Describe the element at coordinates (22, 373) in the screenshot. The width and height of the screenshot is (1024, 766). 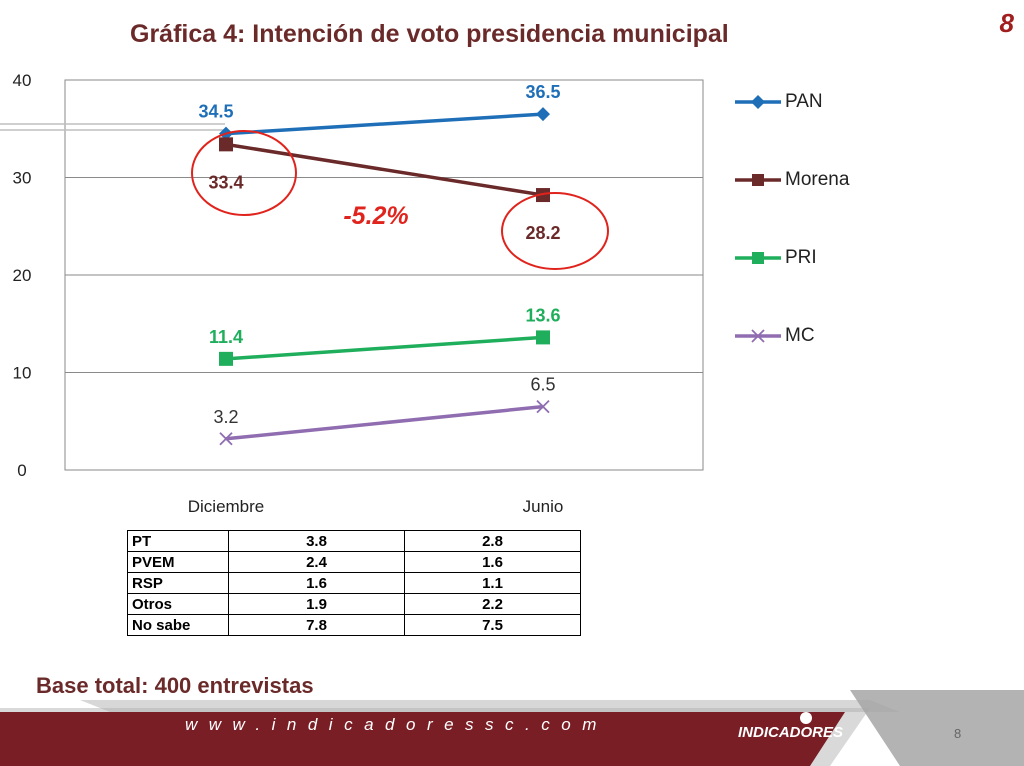
I see `y-tick-label: 10` at that location.